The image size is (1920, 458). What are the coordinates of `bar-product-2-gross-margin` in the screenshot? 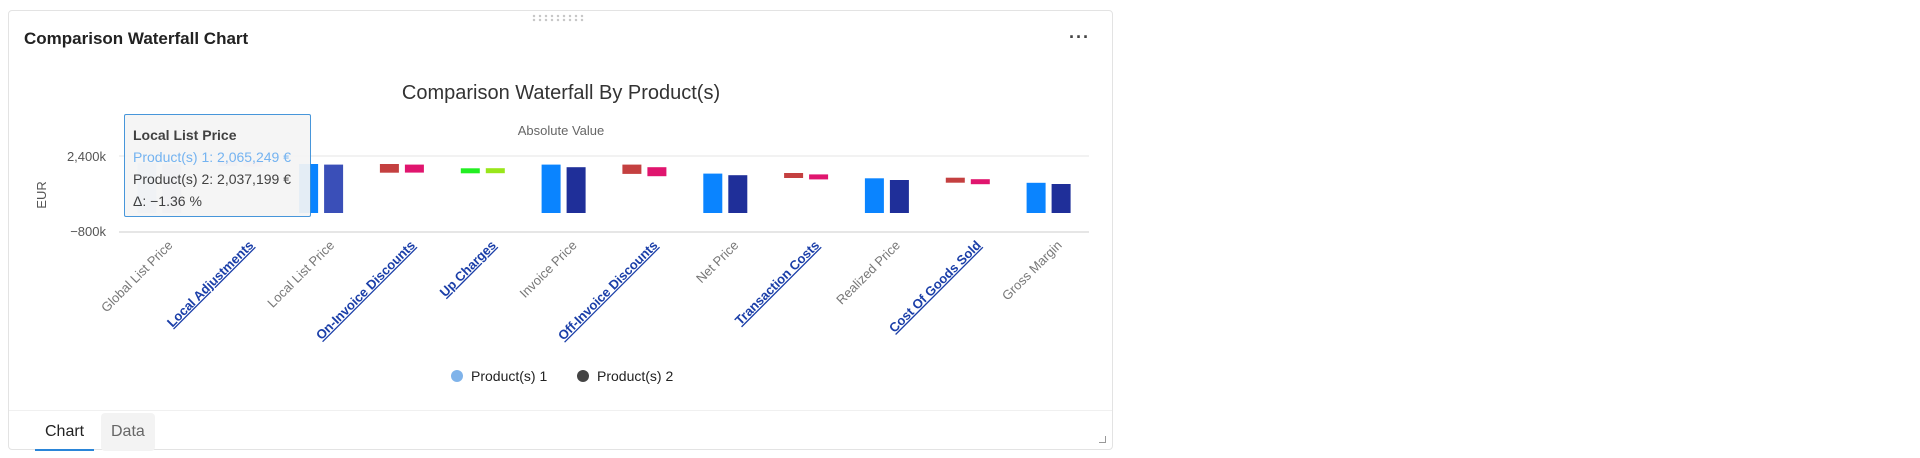 It's located at (1061, 198).